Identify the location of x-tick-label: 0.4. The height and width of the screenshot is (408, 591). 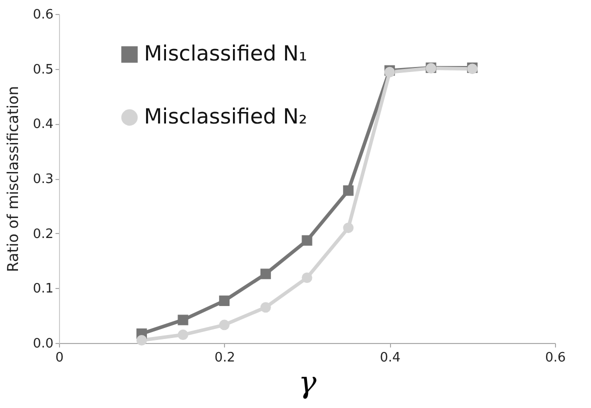
(390, 358).